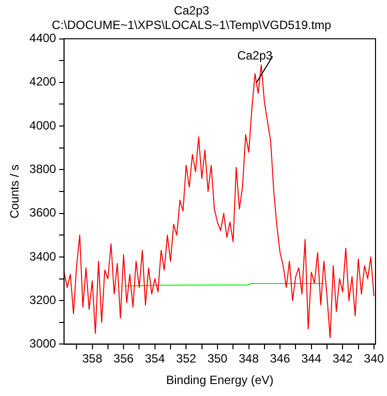 The image size is (387, 396). I want to click on x-axis-title: Binding Energy (eV), so click(220, 380).